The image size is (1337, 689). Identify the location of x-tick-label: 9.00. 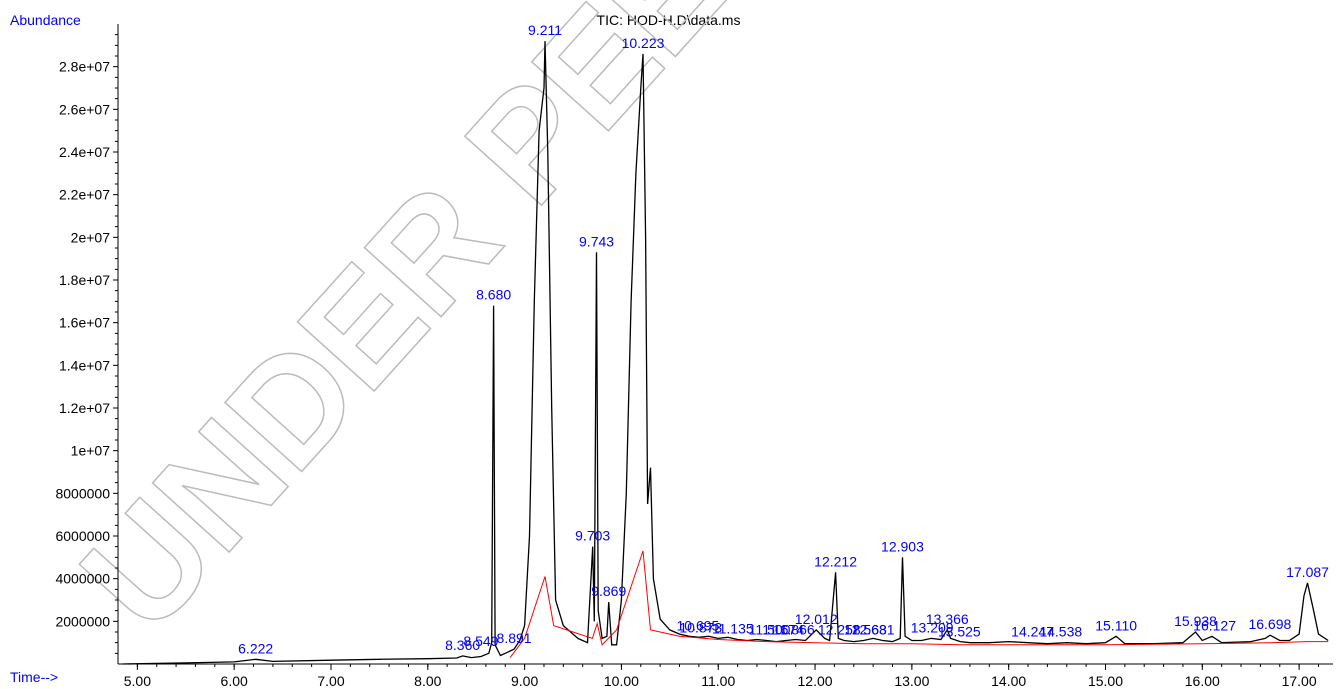
(524, 681).